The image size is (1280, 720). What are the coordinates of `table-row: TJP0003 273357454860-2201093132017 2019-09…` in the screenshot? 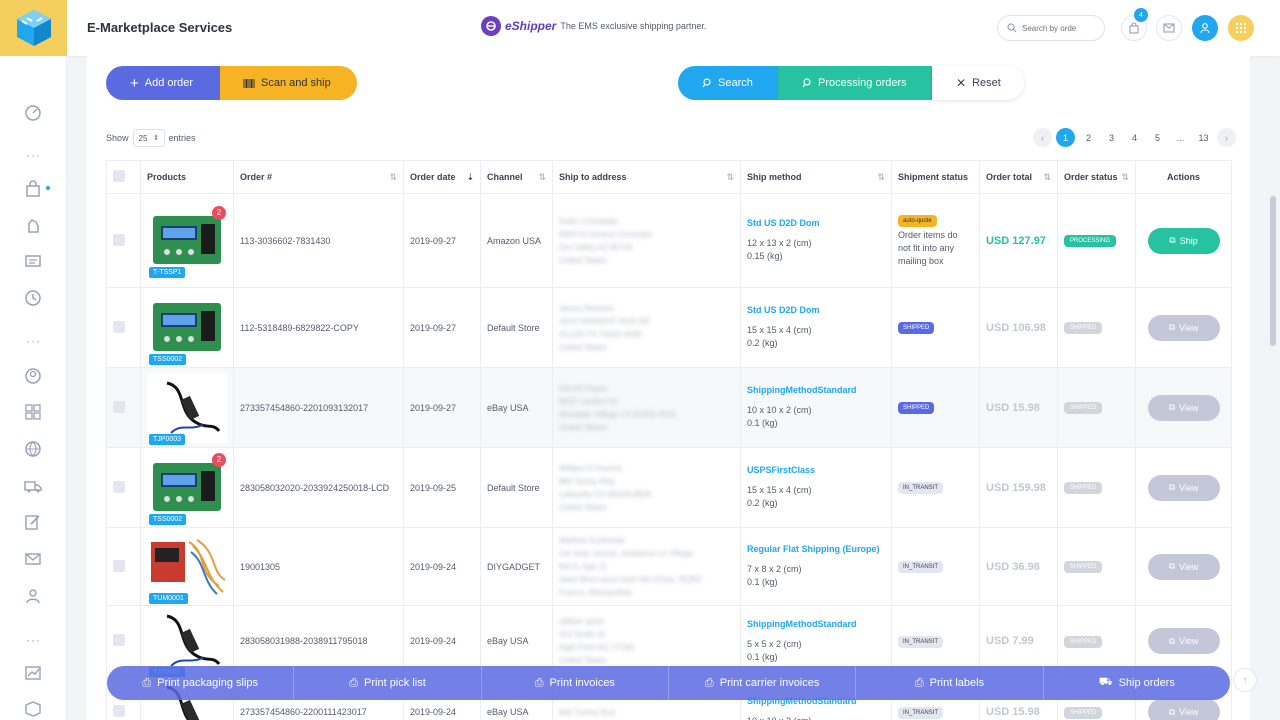 It's located at (669, 407).